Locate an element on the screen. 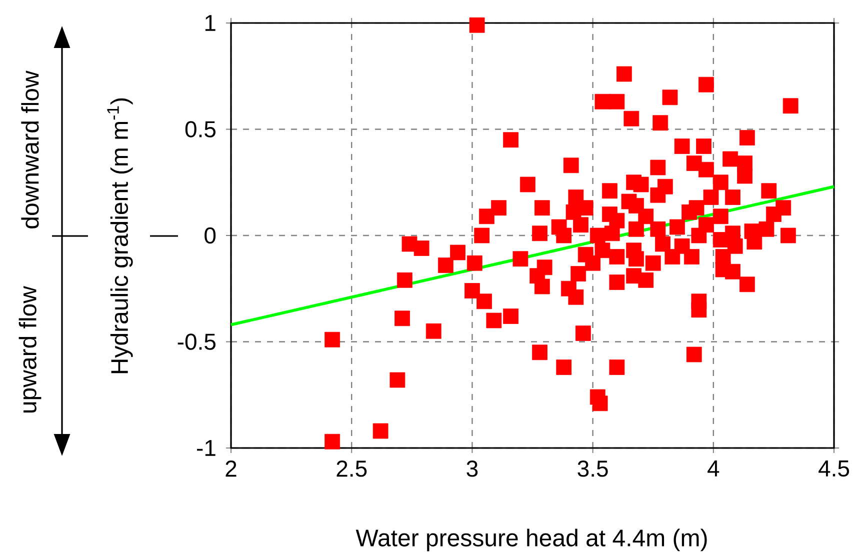 The image size is (861, 559). x-axis-title: Water pressure head at 4.4m (m) is located at coordinates (531, 540).